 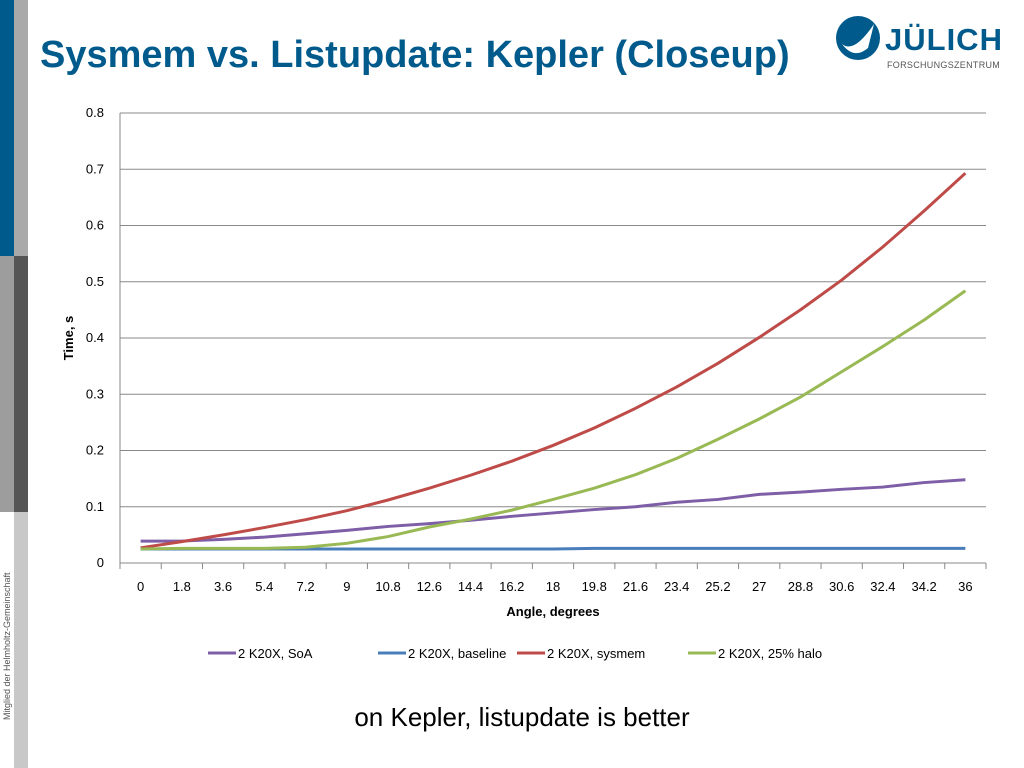 I want to click on y-tick-label: 0.7, so click(x=95, y=168).